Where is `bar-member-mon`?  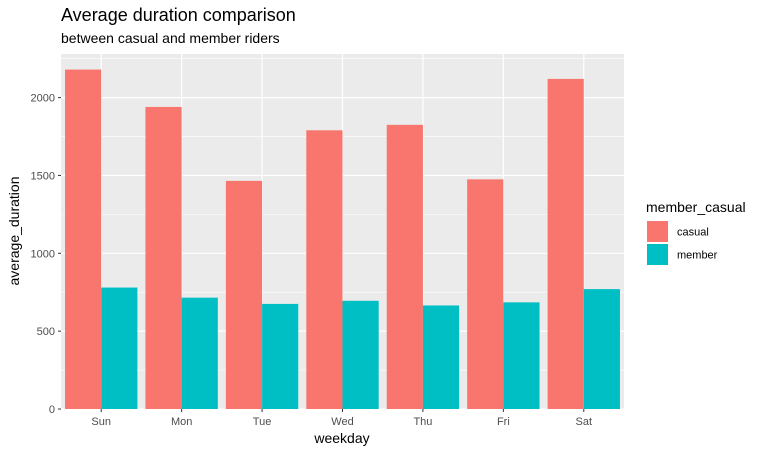 bar-member-mon is located at coordinates (199, 353).